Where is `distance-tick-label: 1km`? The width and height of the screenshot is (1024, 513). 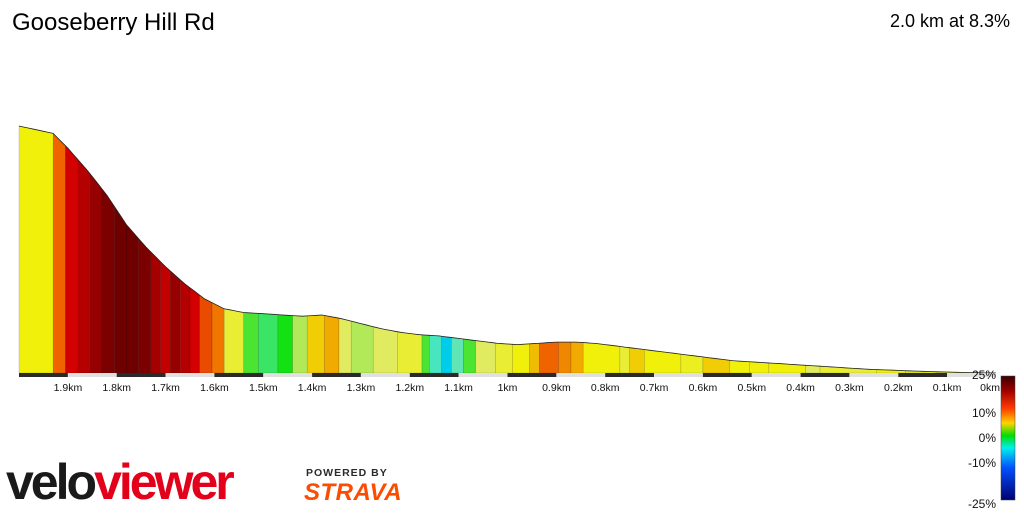 distance-tick-label: 1km is located at coordinates (508, 388).